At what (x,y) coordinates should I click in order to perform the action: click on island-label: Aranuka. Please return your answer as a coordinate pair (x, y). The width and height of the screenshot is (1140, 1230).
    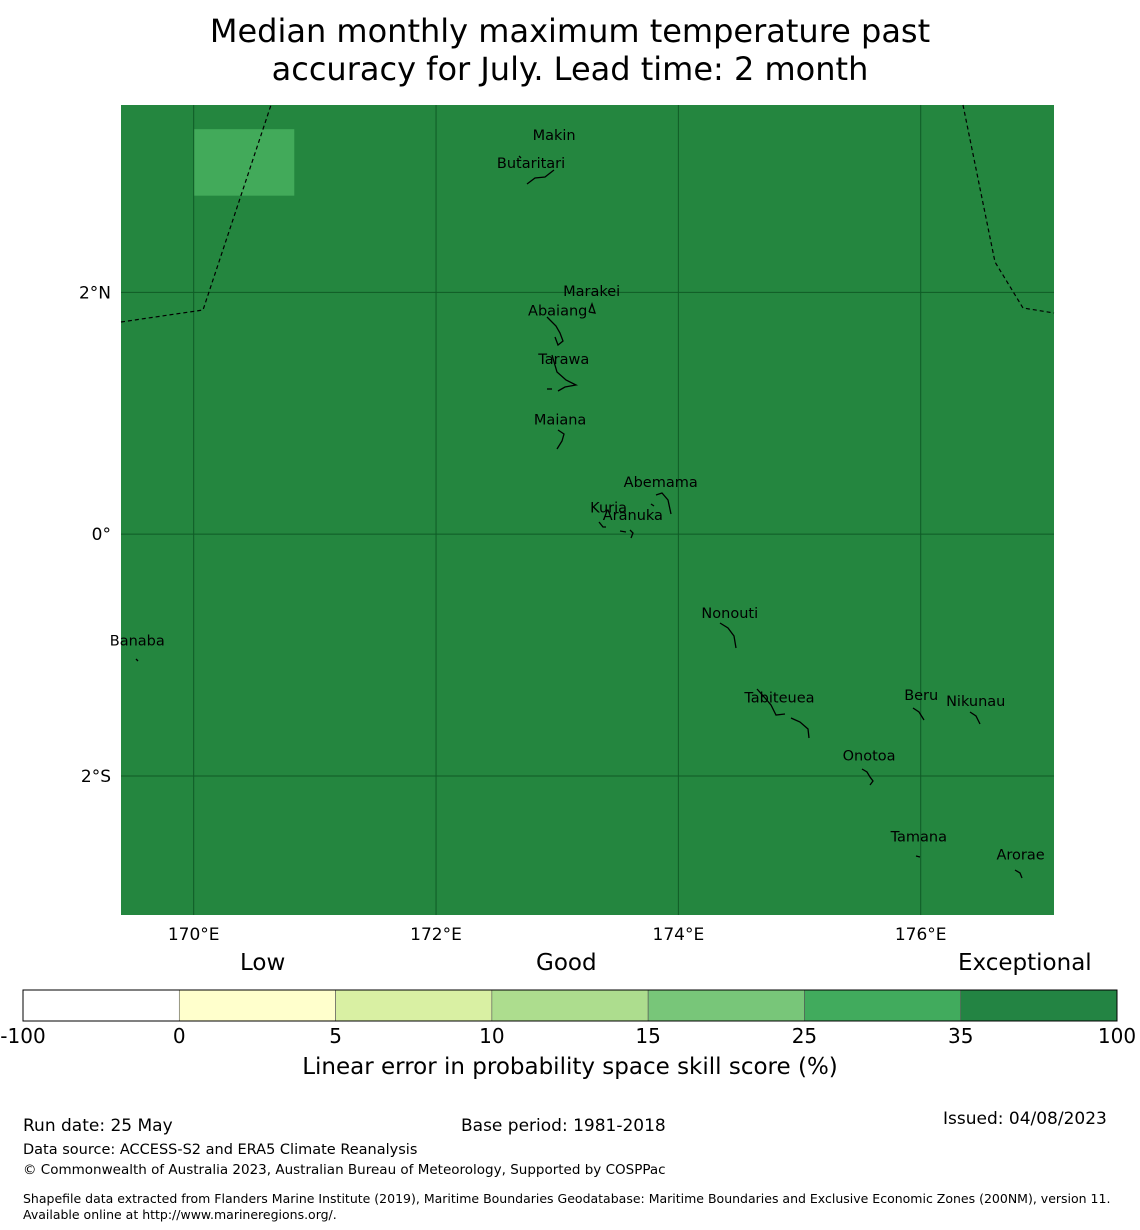
    Looking at the image, I should click on (633, 516).